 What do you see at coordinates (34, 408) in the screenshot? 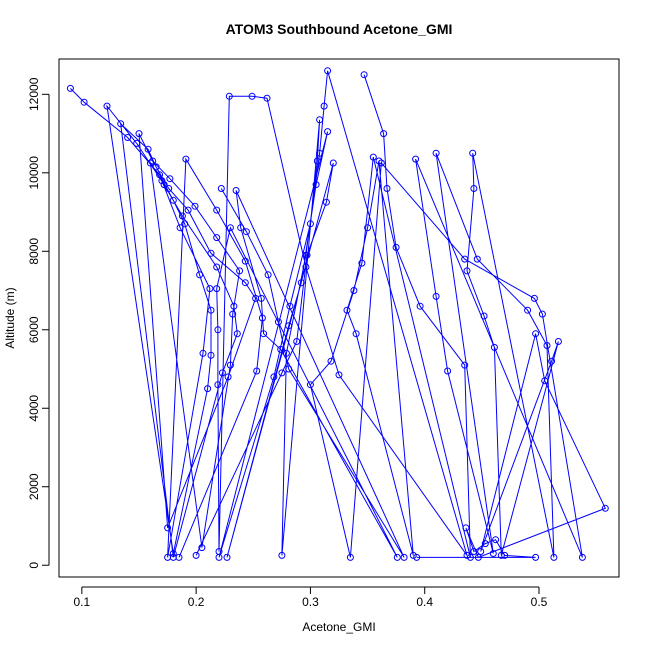
I see `y-tick-label: 4000` at bounding box center [34, 408].